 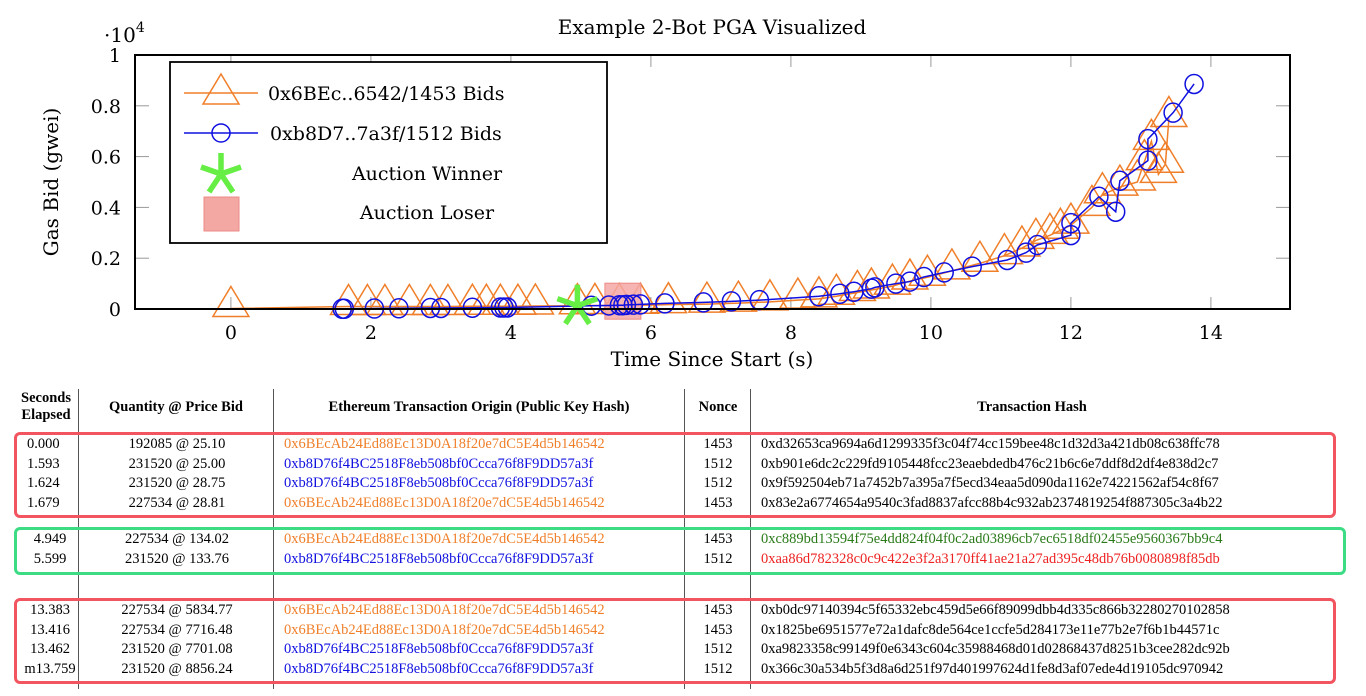 What do you see at coordinates (43, 502) in the screenshot?
I see `cell-seconds: 1.679` at bounding box center [43, 502].